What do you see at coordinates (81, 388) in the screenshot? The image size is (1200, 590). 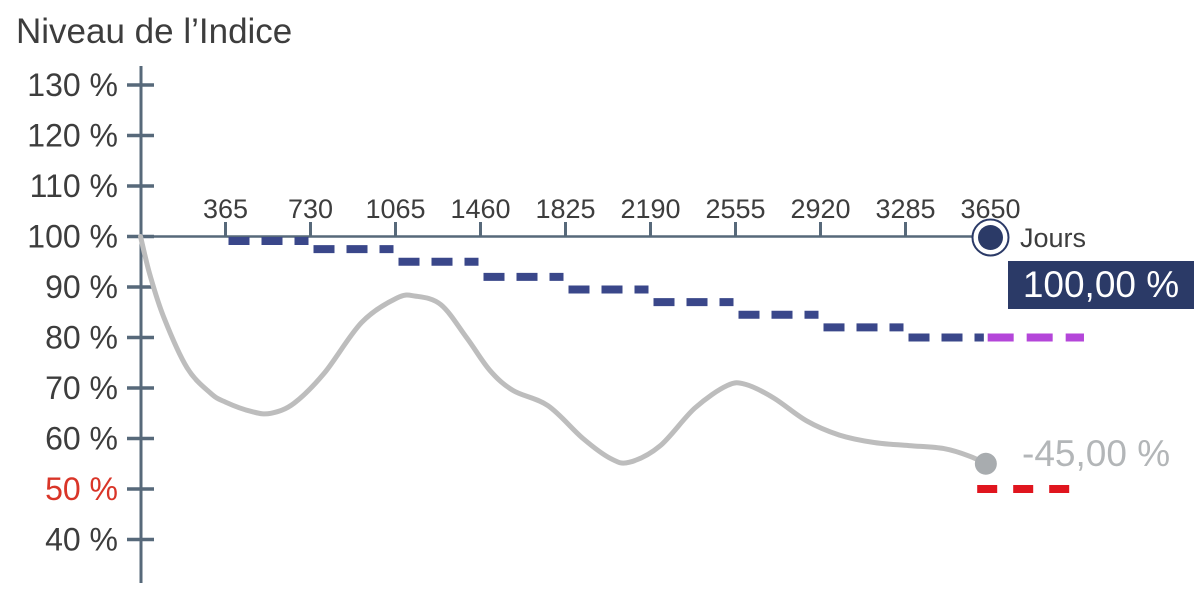 I see `y-tick-label: 70 %` at bounding box center [81, 388].